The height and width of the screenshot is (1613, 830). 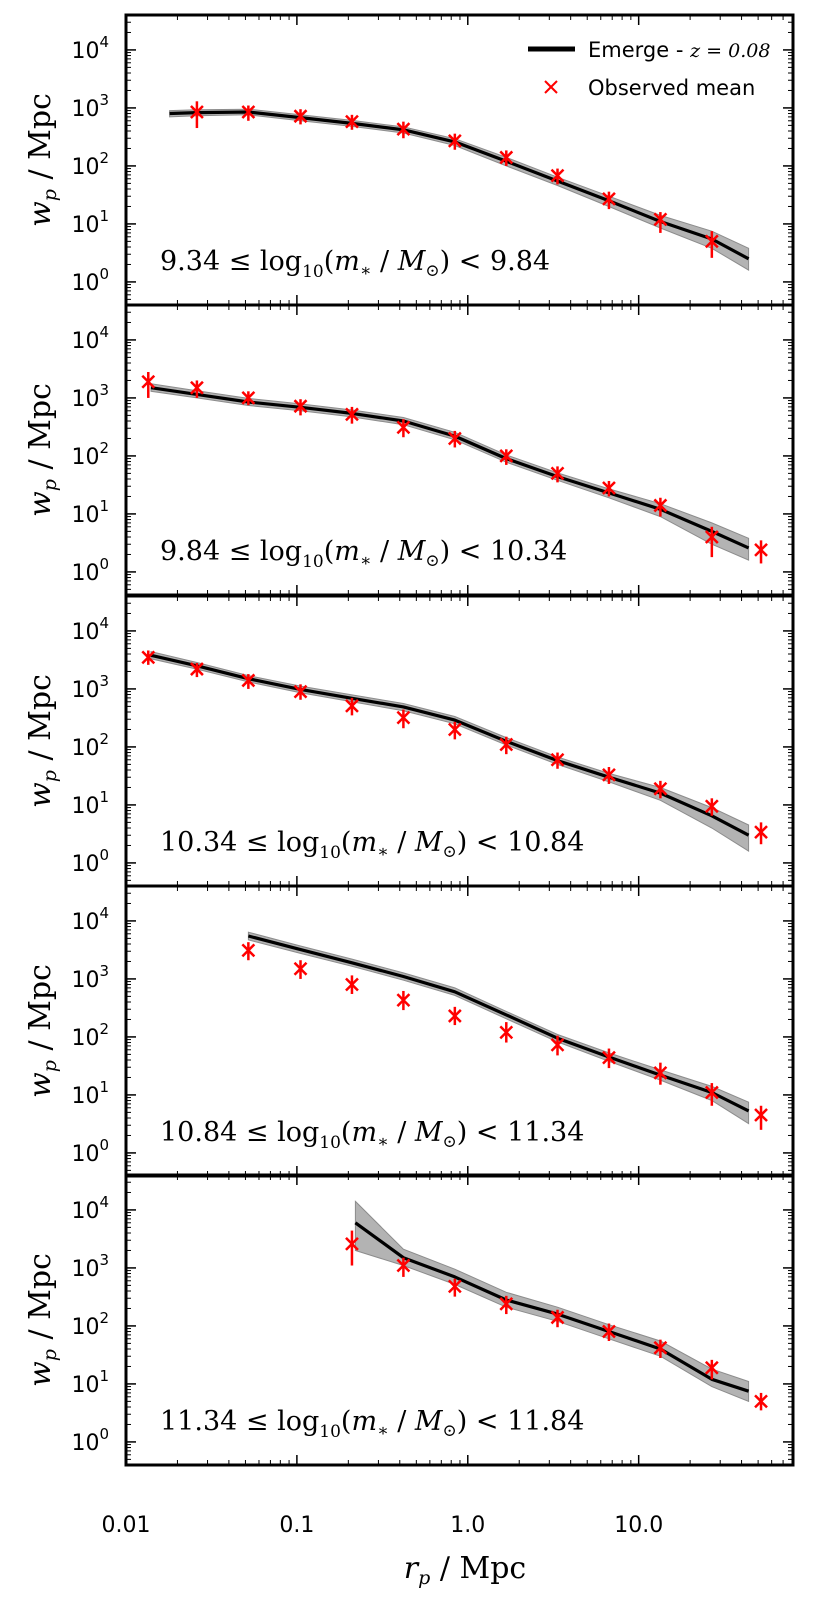 I want to click on legend-observed-label: Observed mean, so click(x=671, y=88).